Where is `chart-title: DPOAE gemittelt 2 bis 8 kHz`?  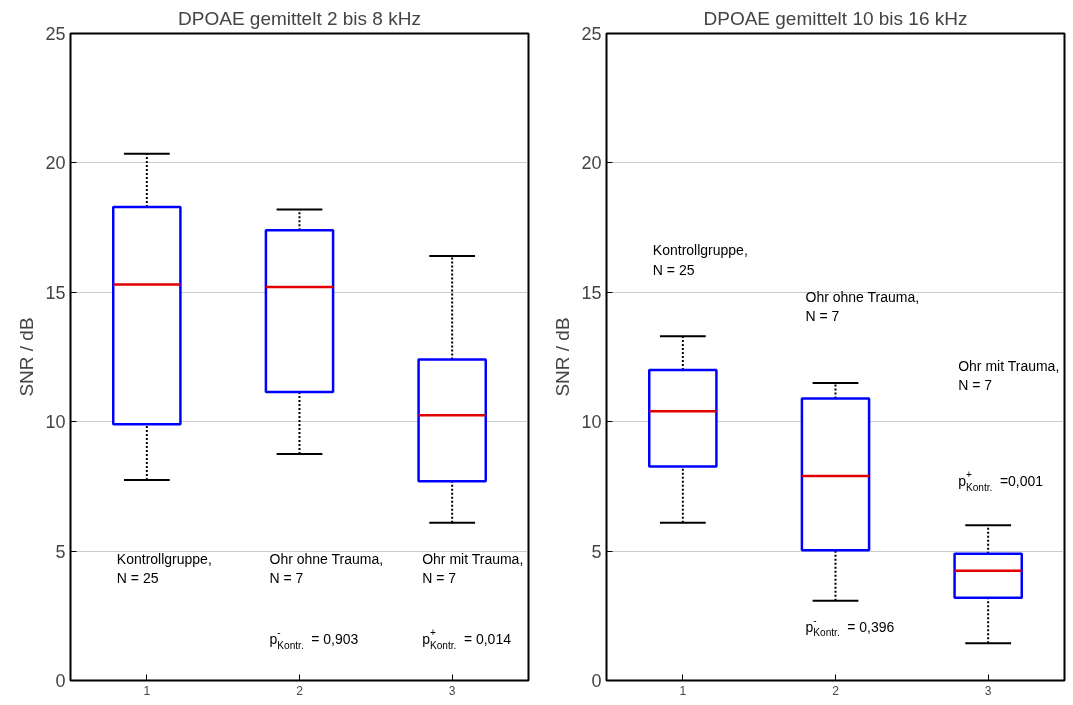
chart-title: DPOAE gemittelt 2 bis 8 kHz is located at coordinates (299, 18).